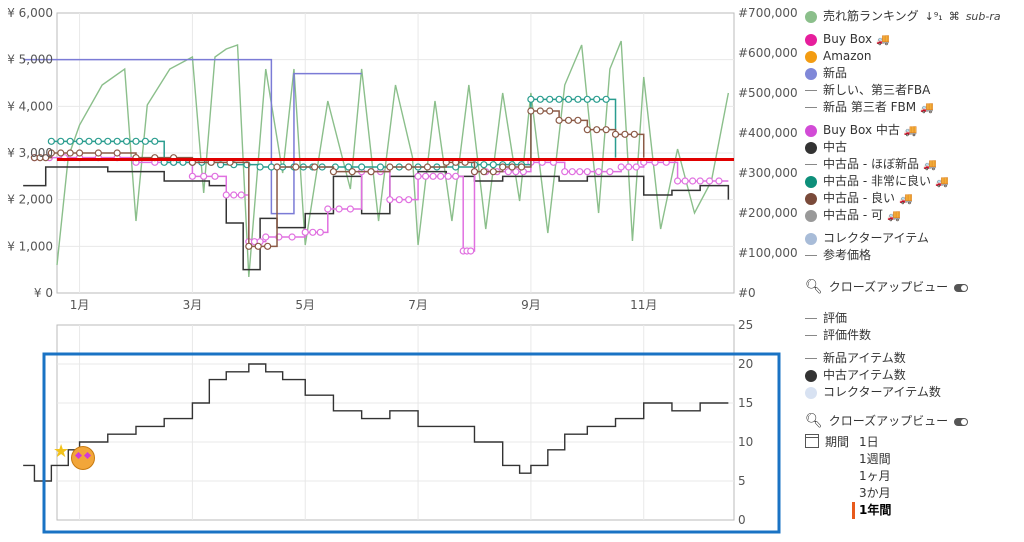 The width and height of the screenshot is (1024, 542). What do you see at coordinates (869, 442) in the screenshot?
I see `period-option-1day: 1日` at bounding box center [869, 442].